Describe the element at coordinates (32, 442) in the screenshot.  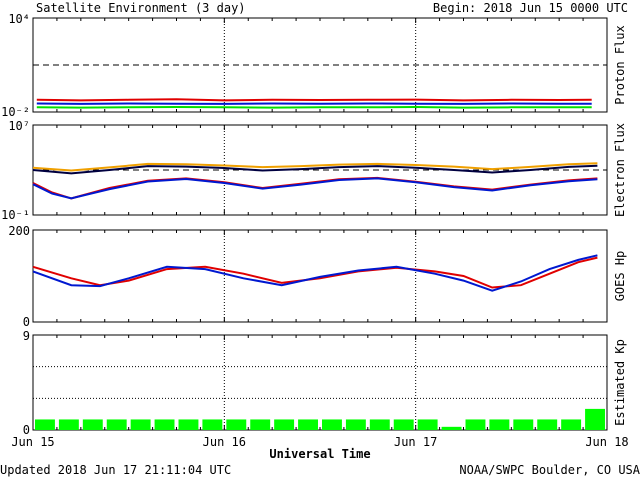
I see `x-tick-label: Jun 15` at that location.